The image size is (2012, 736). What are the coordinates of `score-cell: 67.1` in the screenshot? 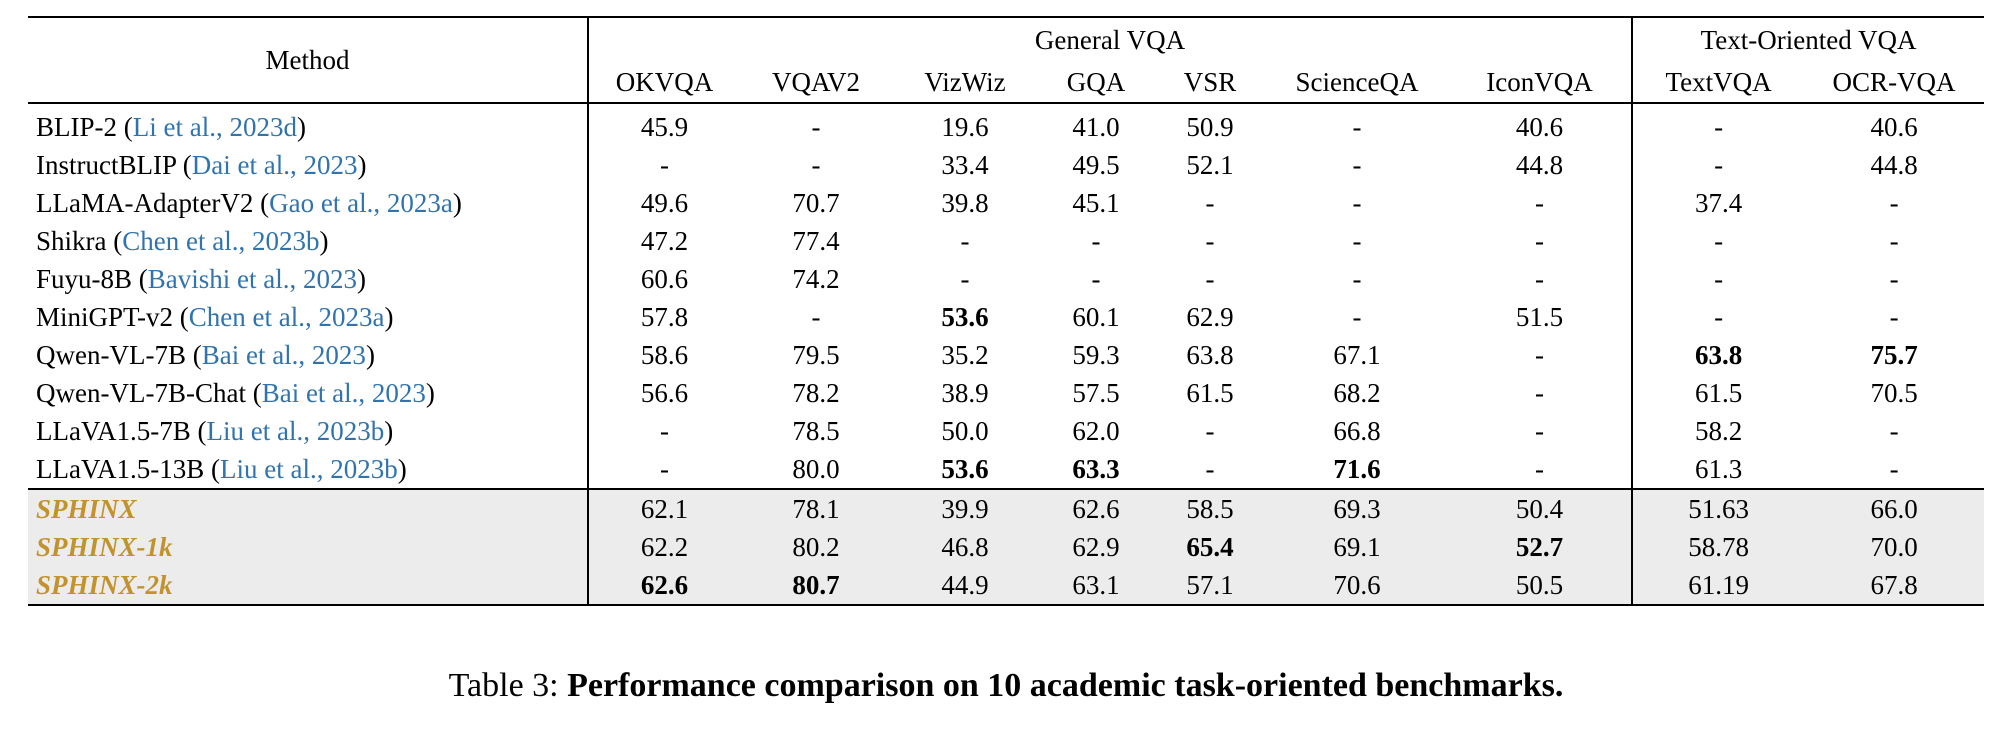 It's located at (1357, 355).